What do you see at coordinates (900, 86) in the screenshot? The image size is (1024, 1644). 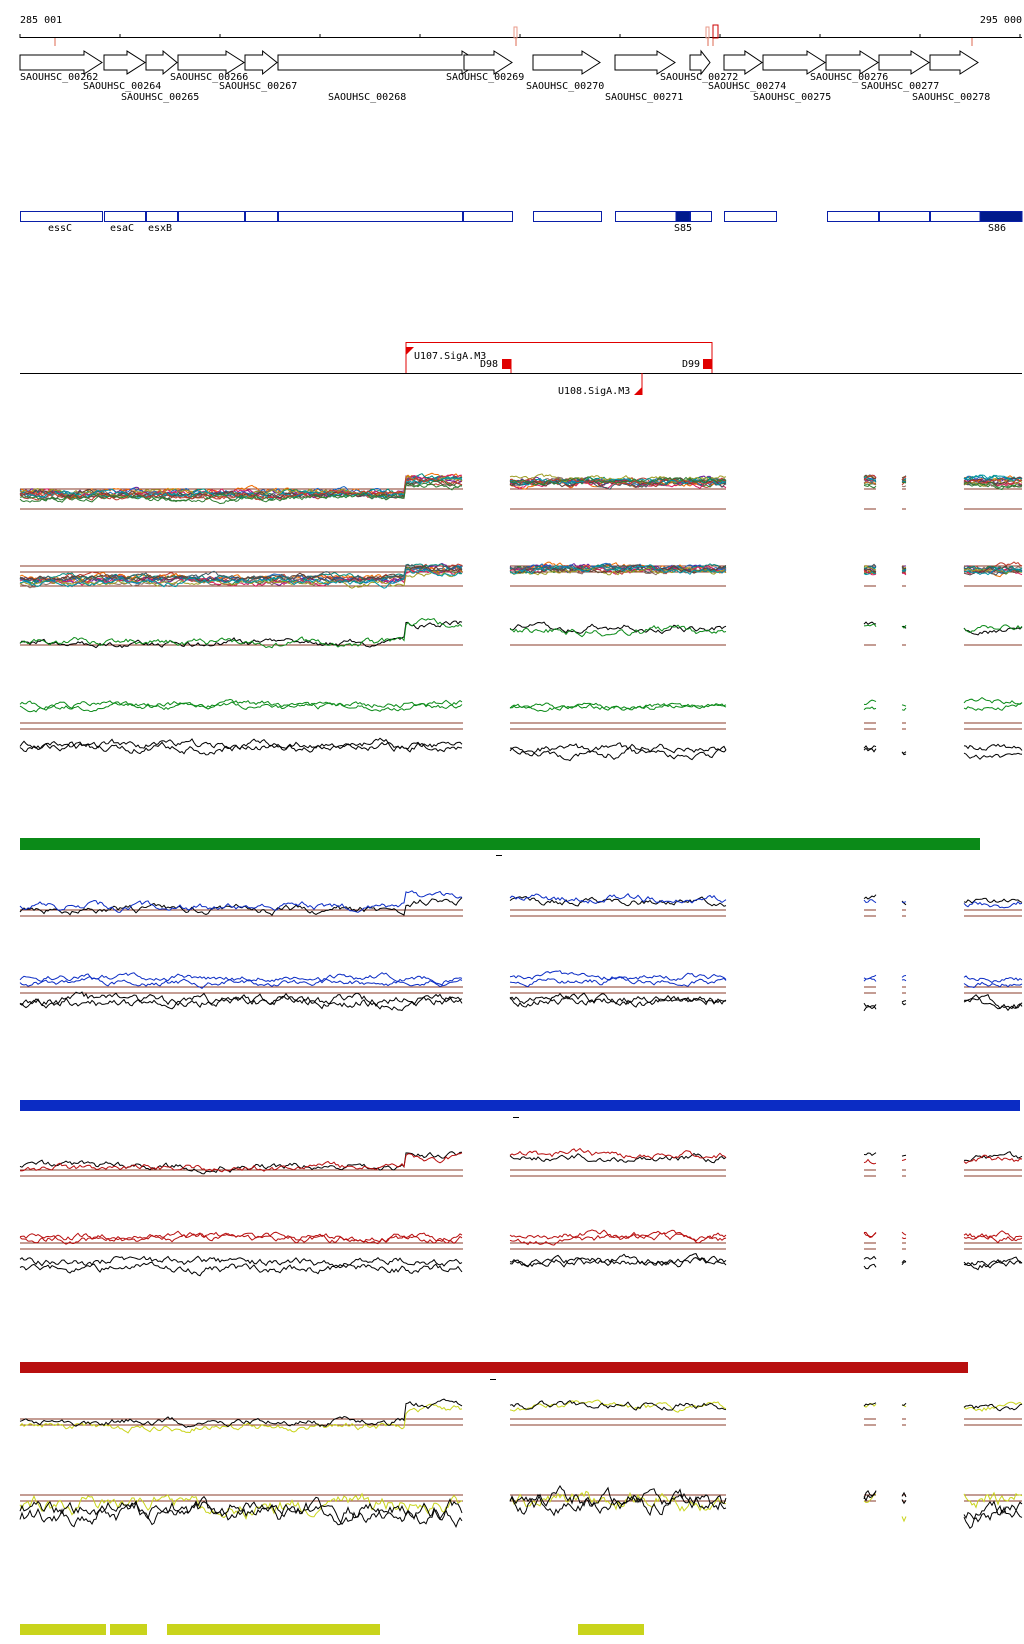 I see `gene-label: SAOUHSC_00277` at bounding box center [900, 86].